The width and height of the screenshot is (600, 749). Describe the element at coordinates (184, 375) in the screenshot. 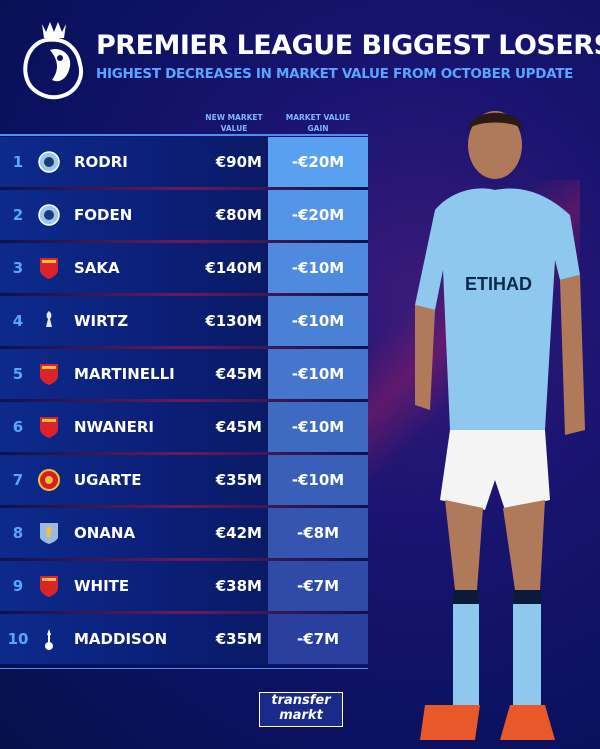

I see `table-row: 5 MARTINELLI €45M -€10M` at that location.